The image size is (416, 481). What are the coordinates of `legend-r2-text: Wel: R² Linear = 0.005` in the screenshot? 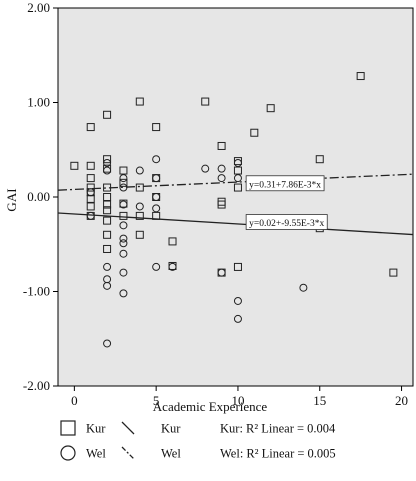 It's located at (278, 454).